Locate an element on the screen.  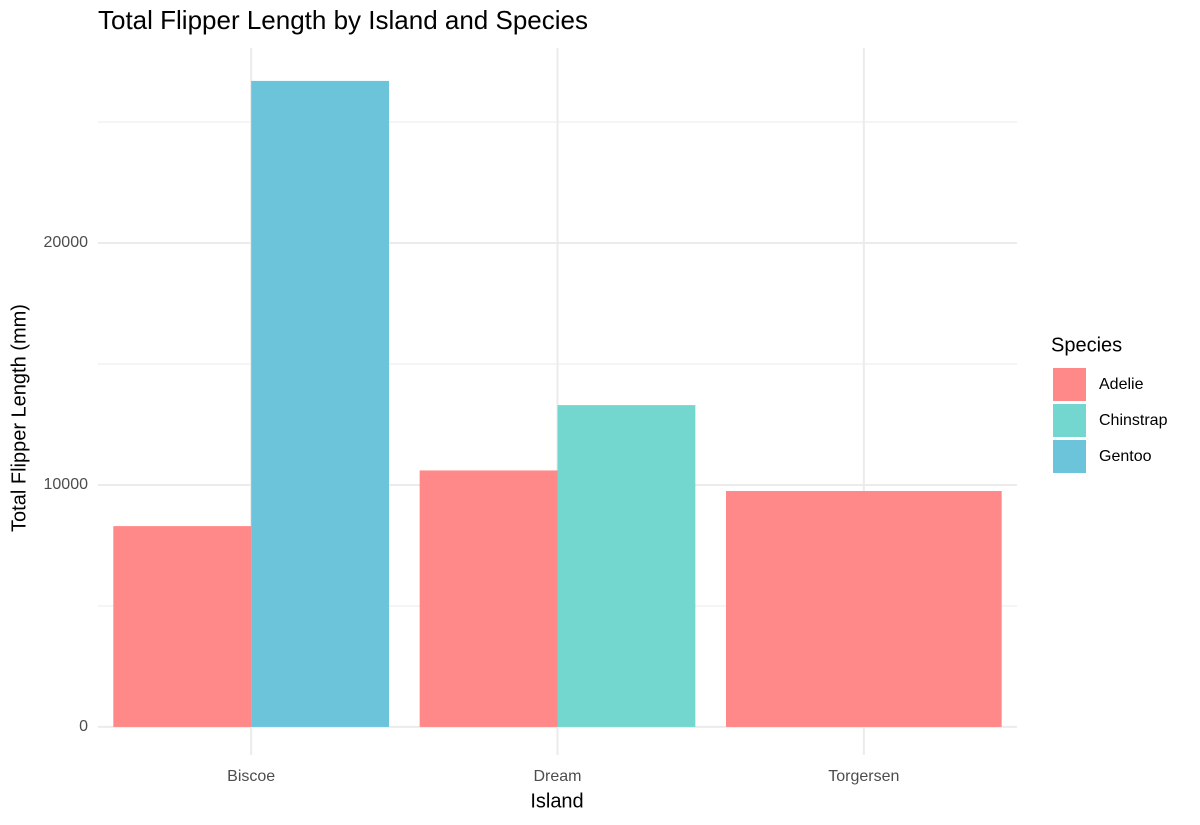
y-tick-label: 0 is located at coordinates (83, 726).